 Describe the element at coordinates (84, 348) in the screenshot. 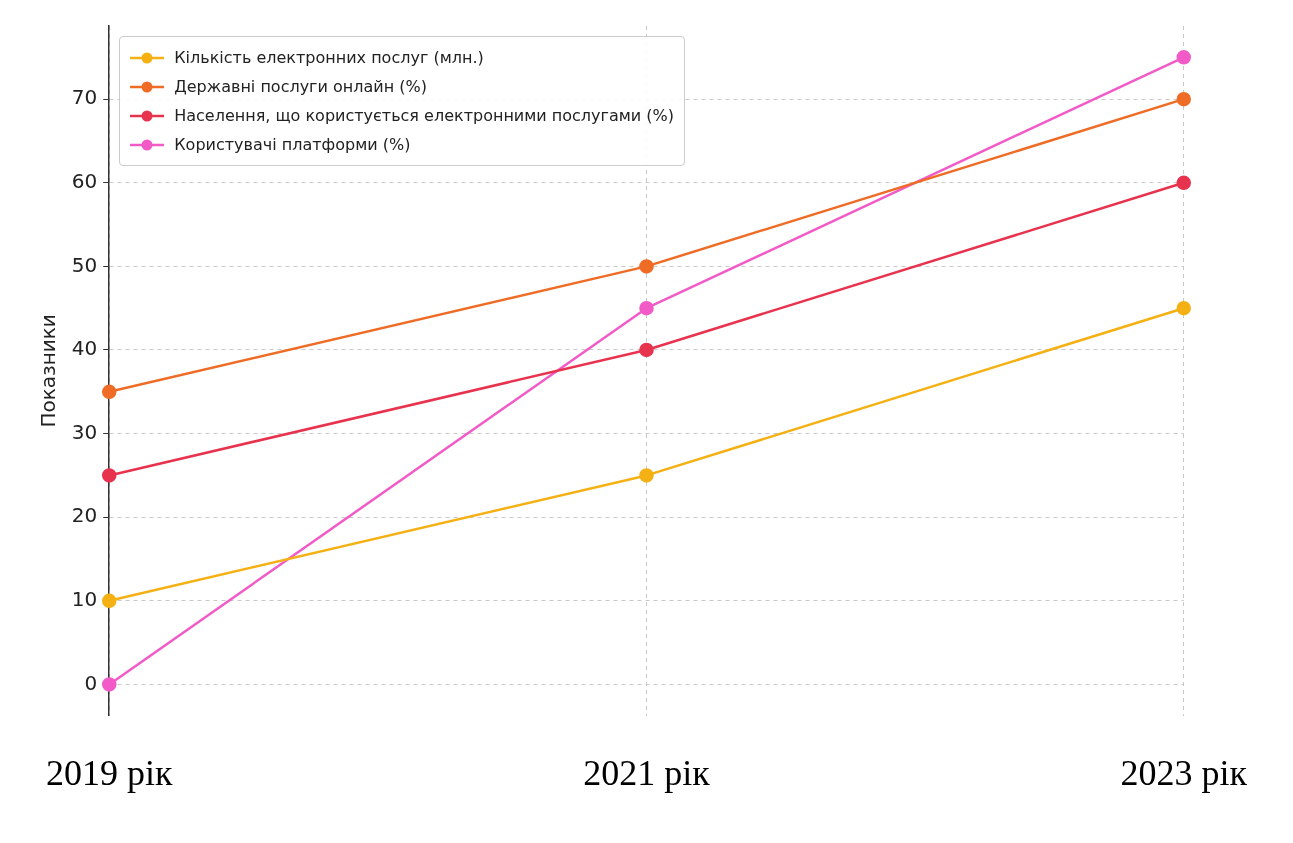

I see `y-tick-label: 40` at that location.